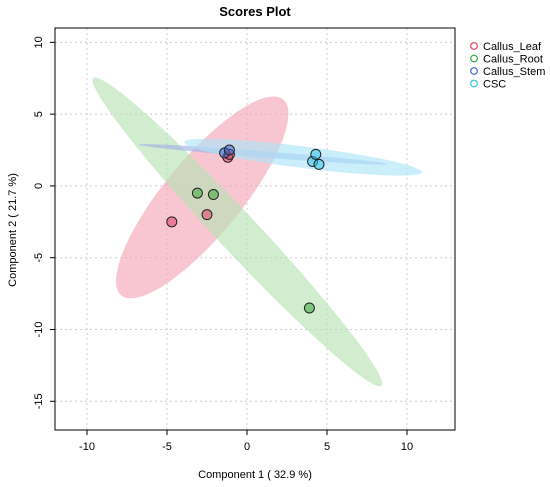 The height and width of the screenshot is (487, 550). Describe the element at coordinates (255, 11) in the screenshot. I see `chart-title: Scores Plot` at that location.